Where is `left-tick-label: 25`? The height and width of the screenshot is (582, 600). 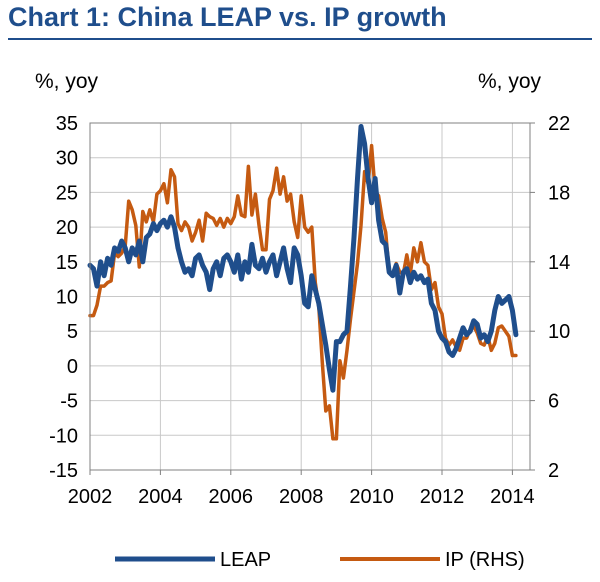 left-tick-label: 25 is located at coordinates (67, 193).